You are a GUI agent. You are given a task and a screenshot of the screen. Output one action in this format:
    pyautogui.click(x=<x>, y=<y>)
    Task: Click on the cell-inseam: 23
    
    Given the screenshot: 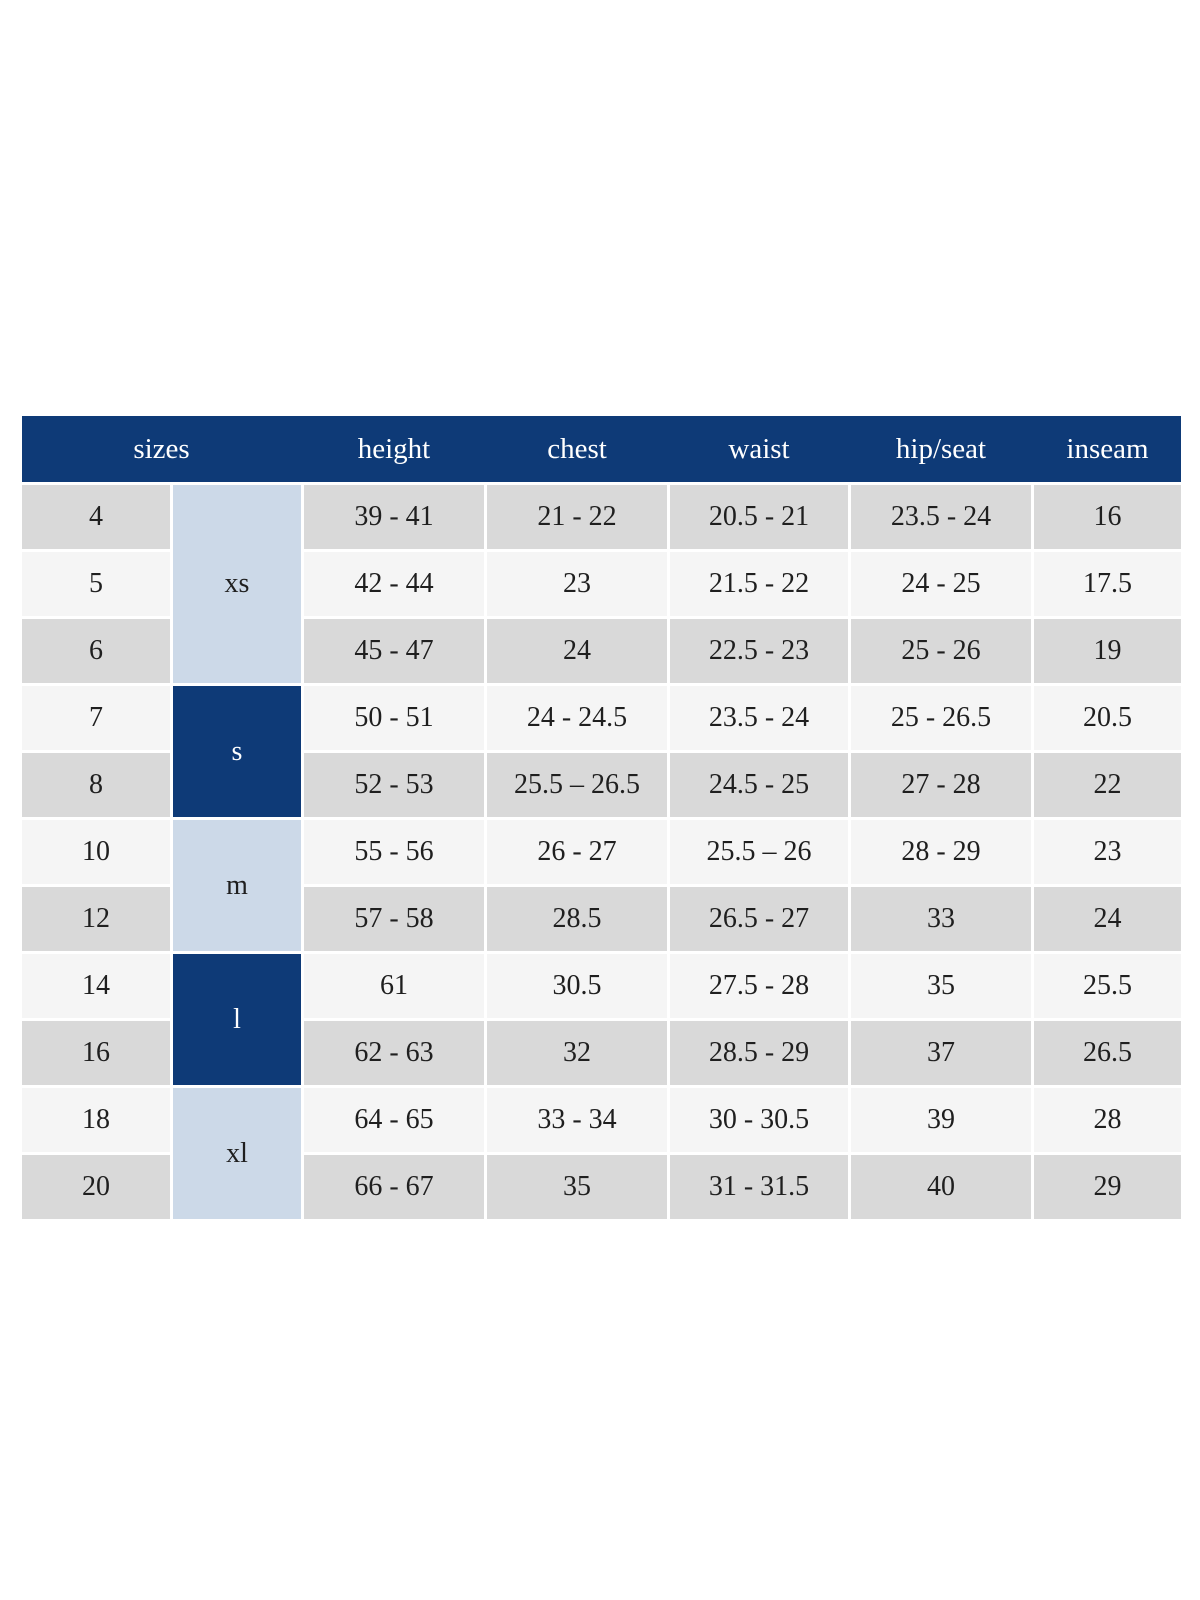 What is the action you would take?
    pyautogui.click(x=1107, y=852)
    